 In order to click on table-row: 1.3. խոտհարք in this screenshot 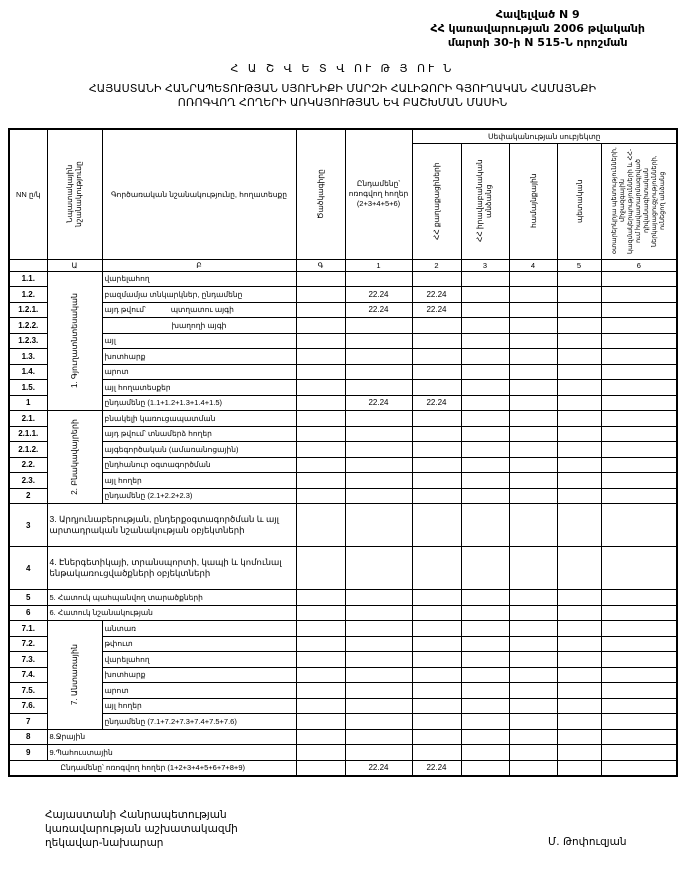, I will do `click(343, 356)`.